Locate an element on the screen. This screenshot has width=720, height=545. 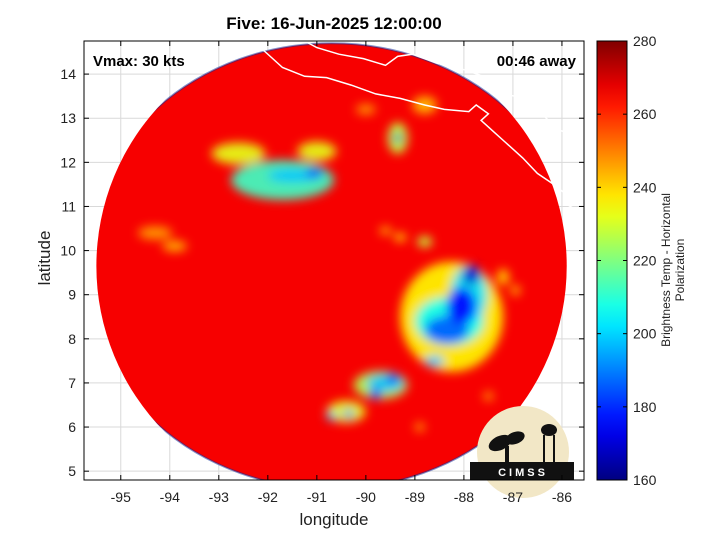
y-tick-label: 12 is located at coordinates (68, 162).